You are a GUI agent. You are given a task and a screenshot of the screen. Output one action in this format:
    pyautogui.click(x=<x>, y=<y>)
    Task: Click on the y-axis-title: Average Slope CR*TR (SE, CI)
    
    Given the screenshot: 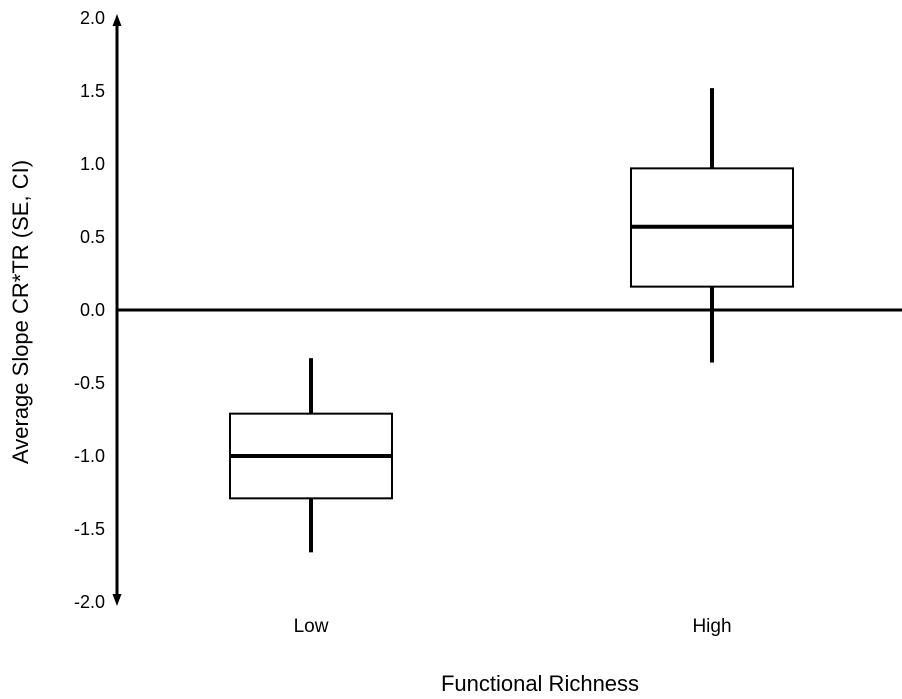 What is the action you would take?
    pyautogui.click(x=20, y=312)
    